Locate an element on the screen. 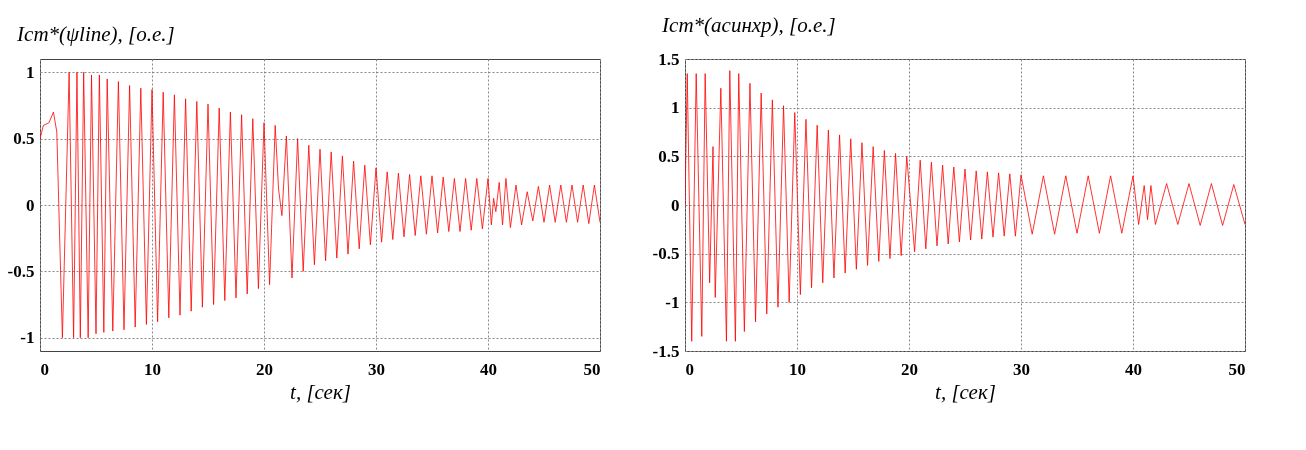 This screenshot has width=1306, height=450. y-tick-label: -1.5 is located at coordinates (666, 351).